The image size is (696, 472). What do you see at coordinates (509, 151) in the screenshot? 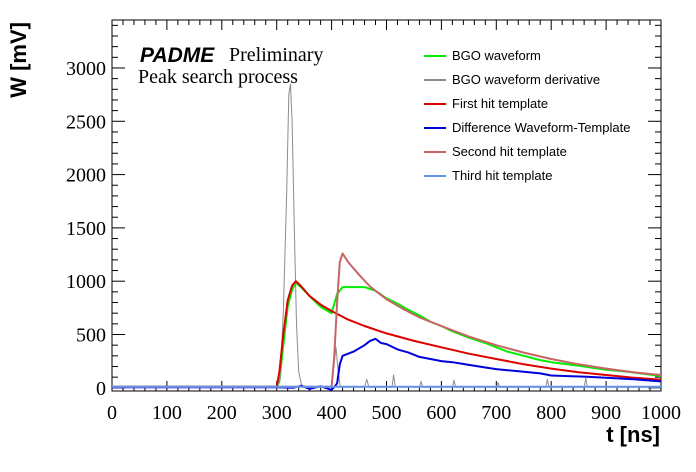
I see `legend-label-second-hit-template: Second hit template` at bounding box center [509, 151].